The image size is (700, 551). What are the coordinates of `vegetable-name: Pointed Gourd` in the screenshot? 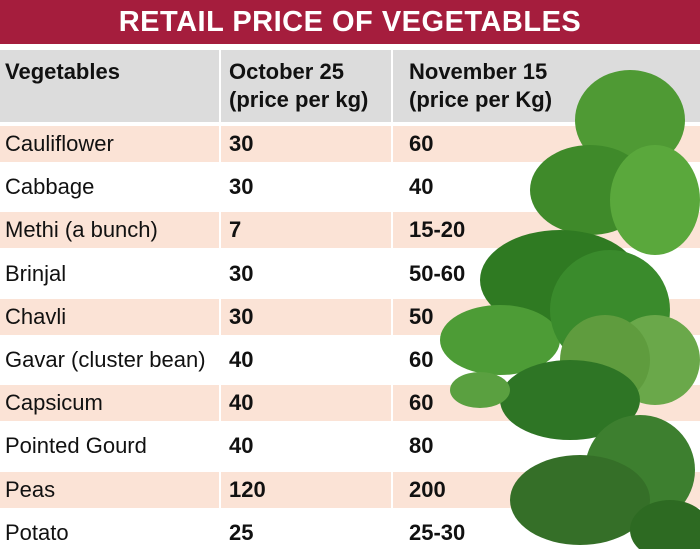 It's located at (76, 446).